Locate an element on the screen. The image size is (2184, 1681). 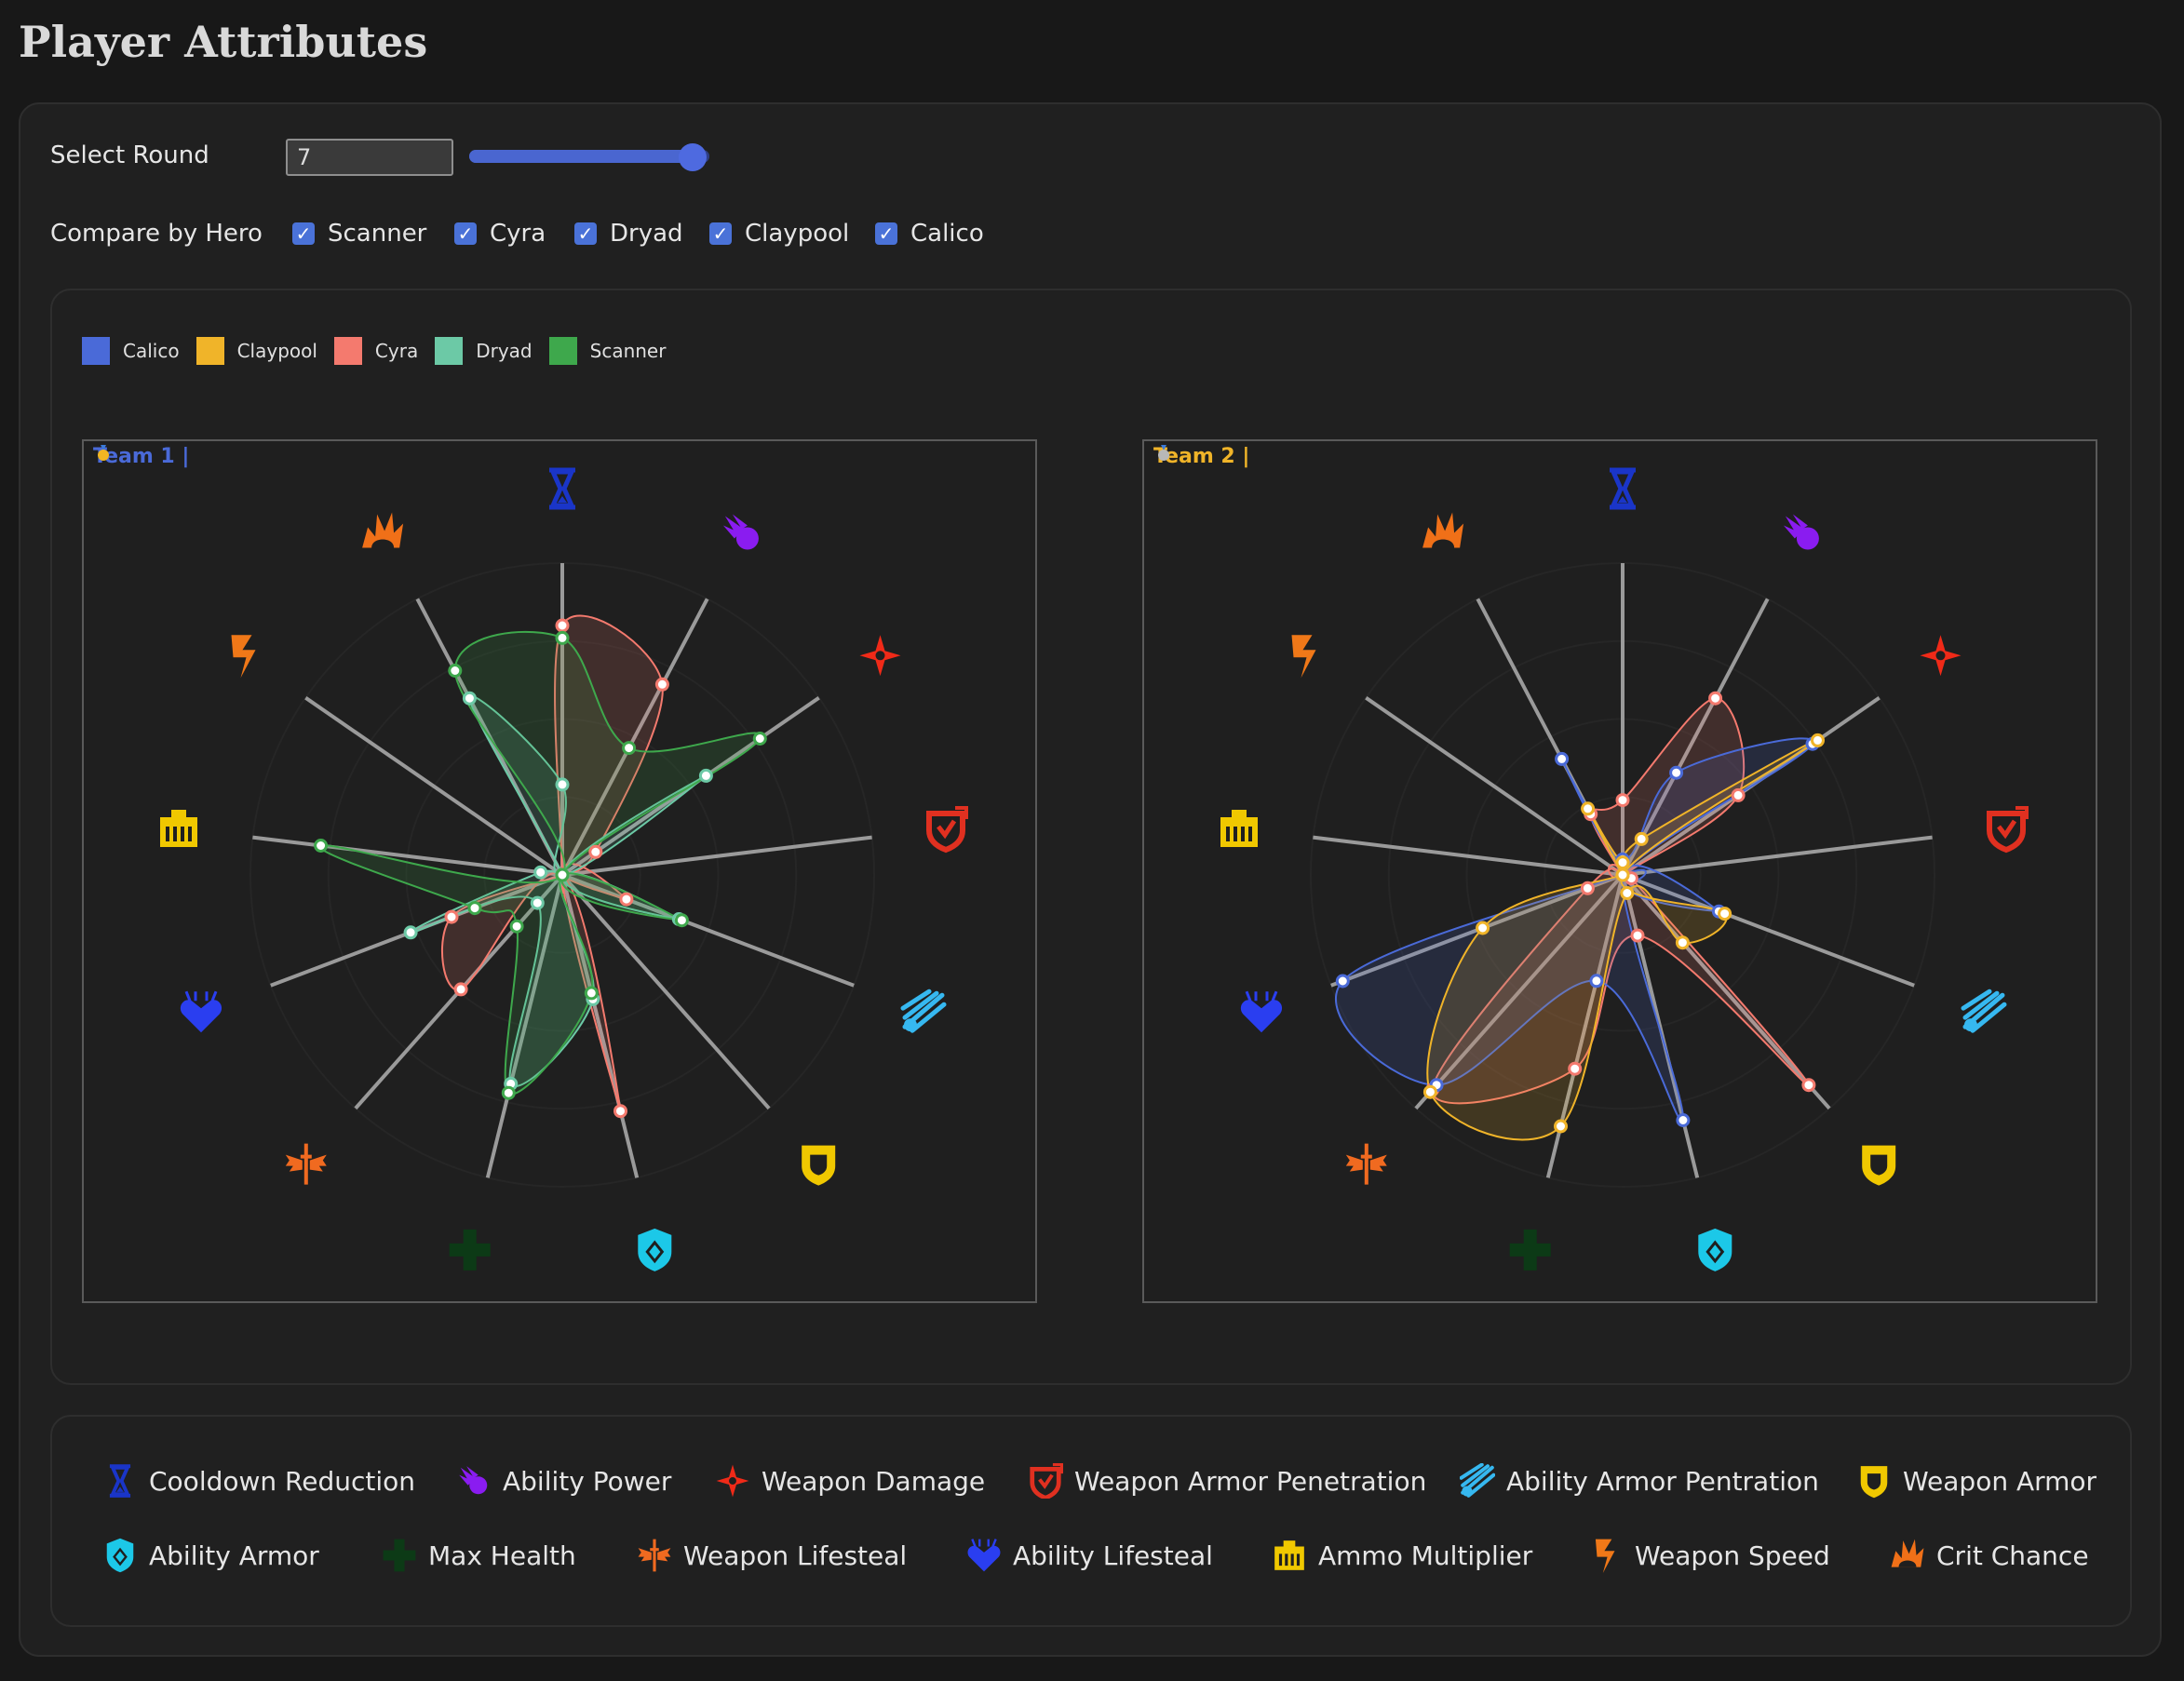
legend-item-cyra: Cyra is located at coordinates (375, 351).